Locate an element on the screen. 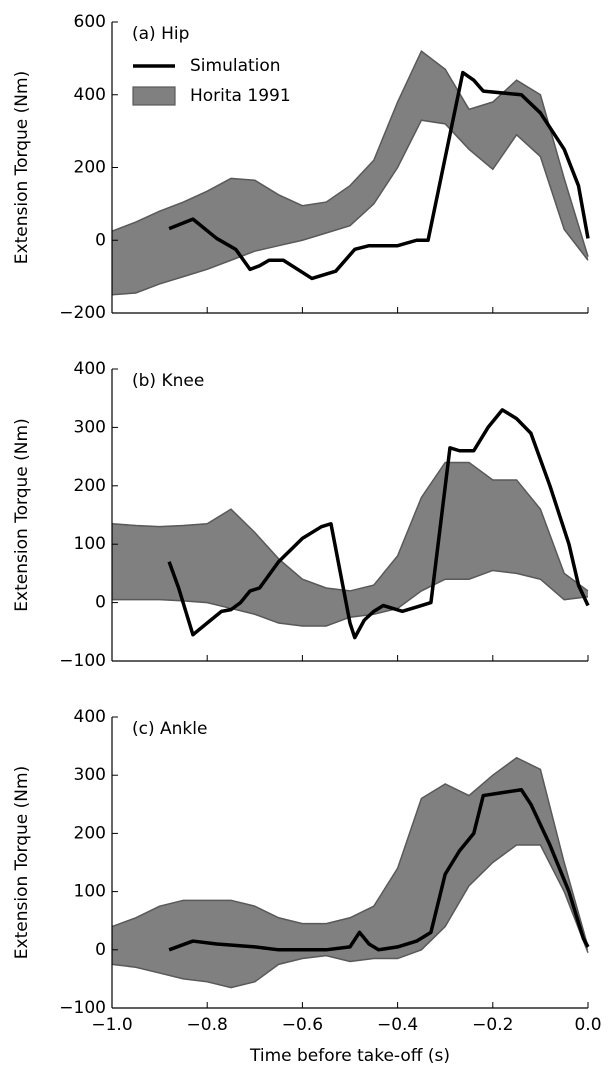 The width and height of the screenshot is (608, 1076). legend-label: Horita 1991 is located at coordinates (240, 96).